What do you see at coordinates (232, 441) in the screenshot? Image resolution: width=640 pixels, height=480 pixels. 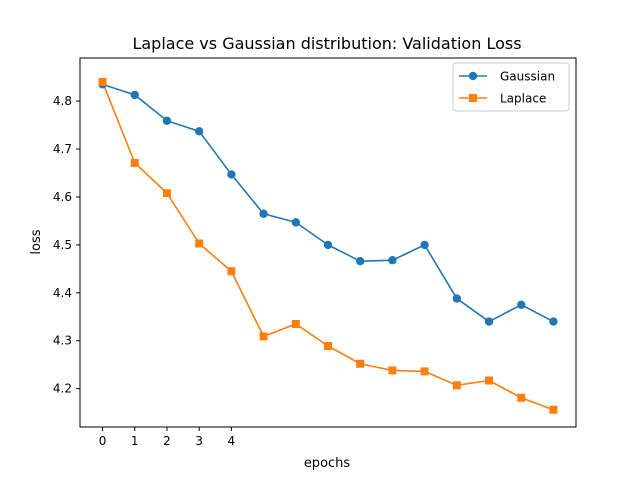 I see `x-tick-label: 4` at bounding box center [232, 441].